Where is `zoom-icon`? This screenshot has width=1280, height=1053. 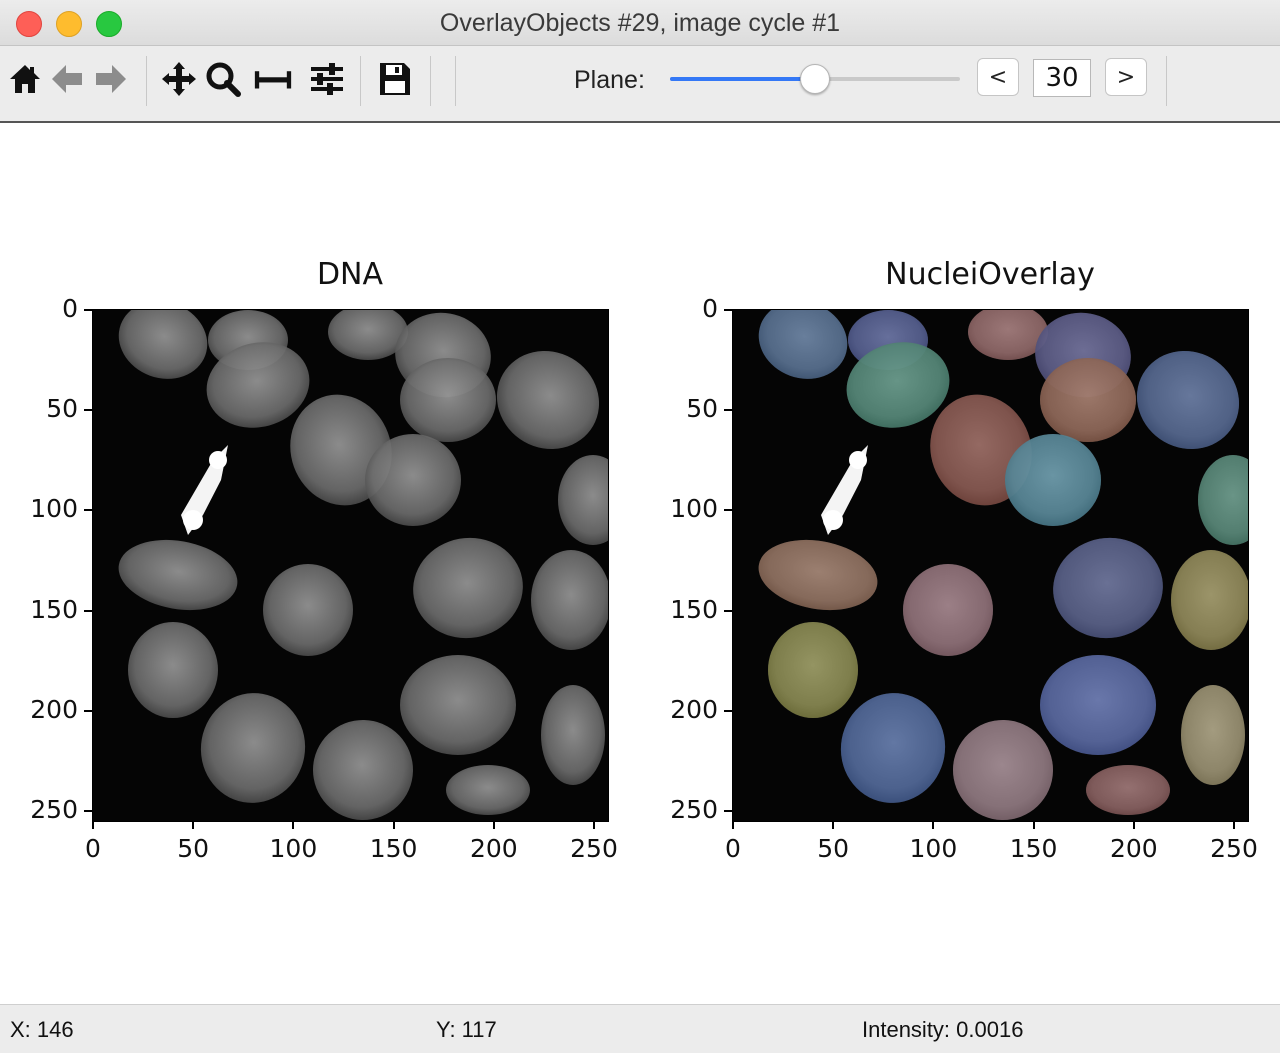 zoom-icon is located at coordinates (223, 79).